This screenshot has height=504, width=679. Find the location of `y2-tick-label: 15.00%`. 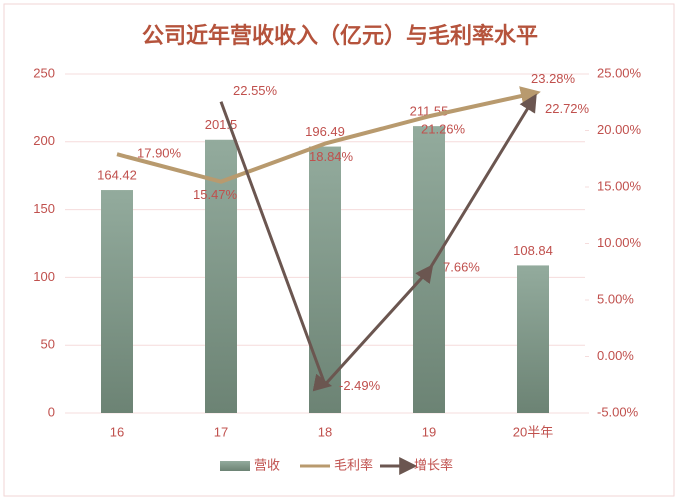

y2-tick-label: 15.00% is located at coordinates (619, 185).